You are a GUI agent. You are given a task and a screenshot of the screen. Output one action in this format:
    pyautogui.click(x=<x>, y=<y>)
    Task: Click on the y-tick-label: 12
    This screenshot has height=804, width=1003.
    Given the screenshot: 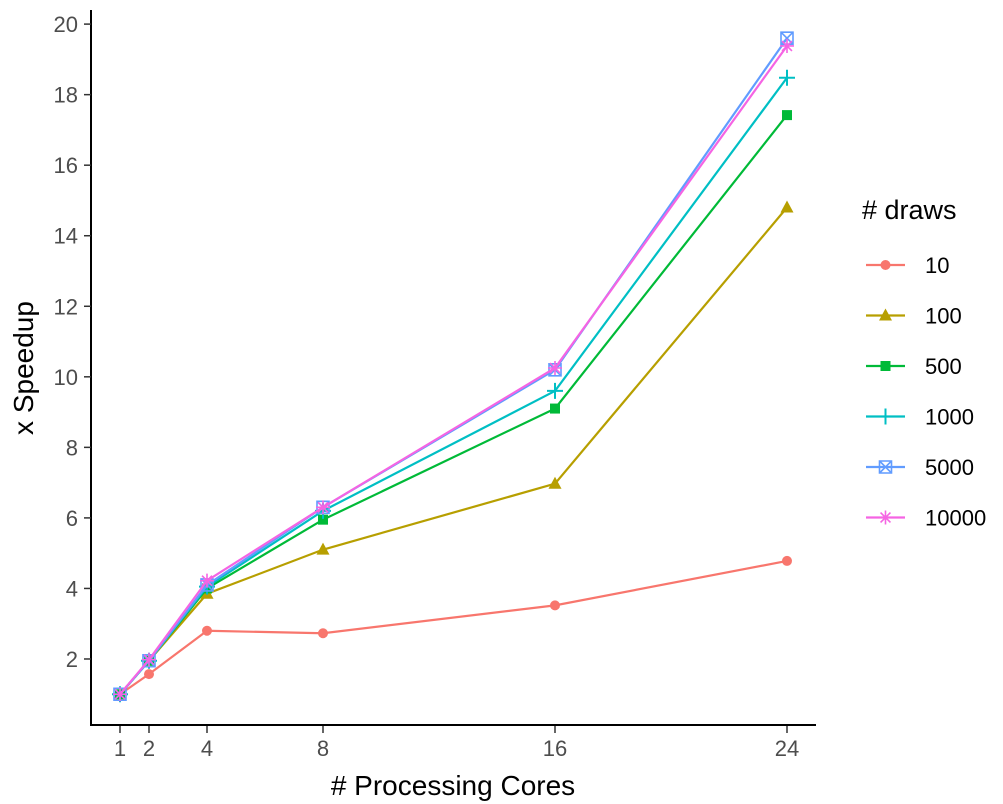 What is the action you would take?
    pyautogui.click(x=66, y=306)
    